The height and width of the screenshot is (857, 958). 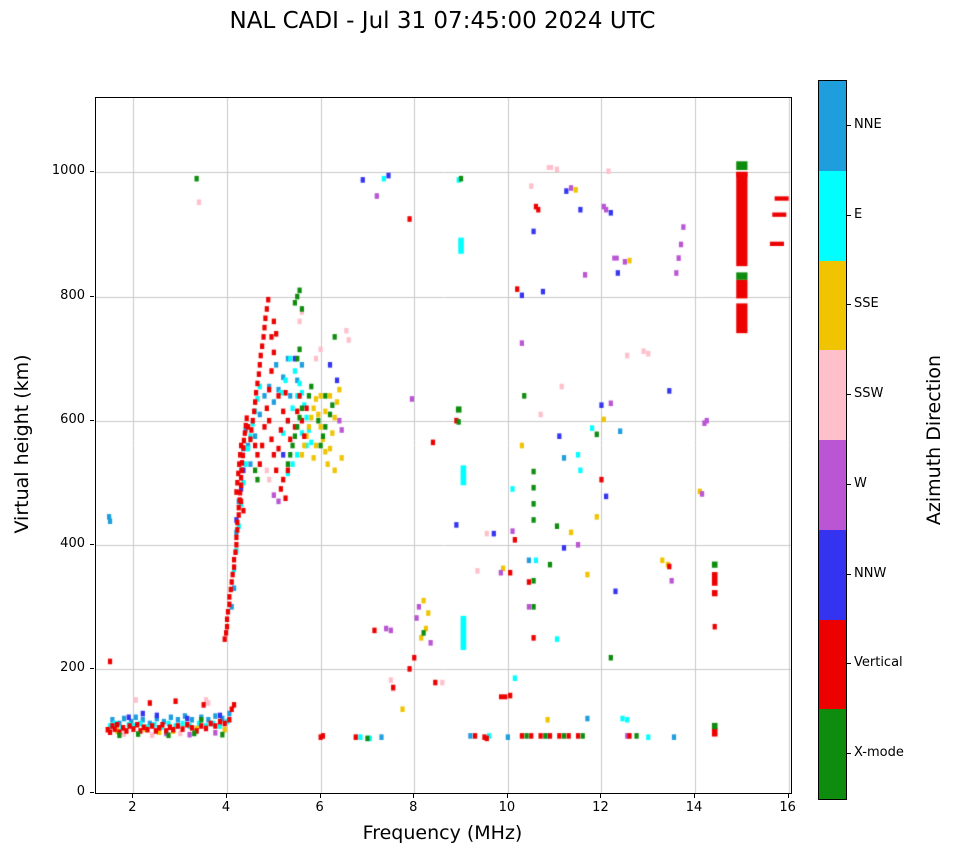 I want to click on y-tick-label: 600, so click(x=72, y=419).